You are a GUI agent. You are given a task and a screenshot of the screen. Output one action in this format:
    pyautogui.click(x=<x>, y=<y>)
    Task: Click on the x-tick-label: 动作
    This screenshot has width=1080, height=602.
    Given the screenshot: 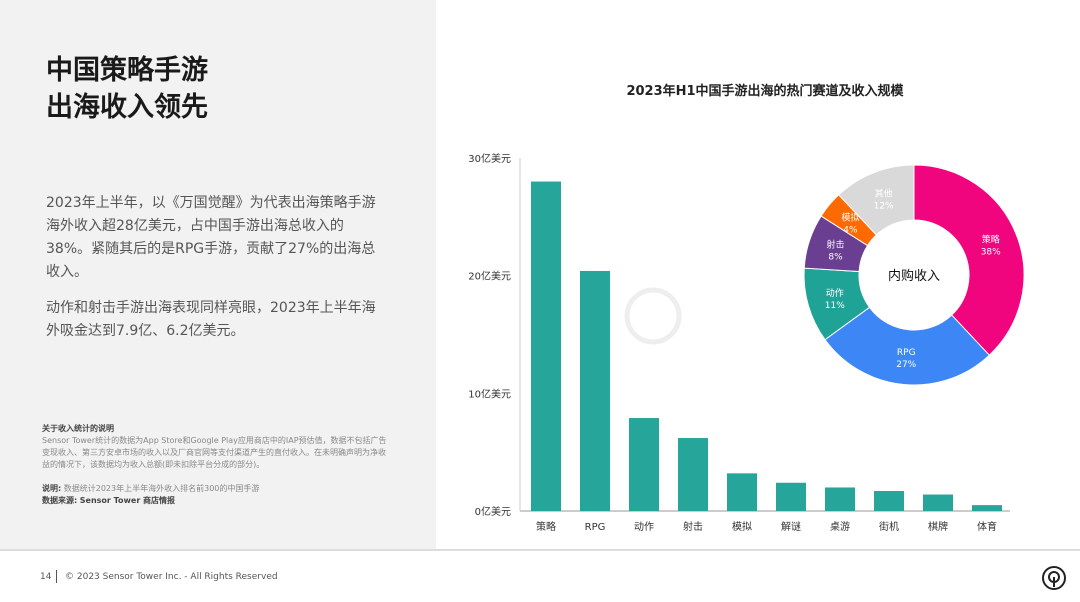 What is the action you would take?
    pyautogui.click(x=644, y=527)
    